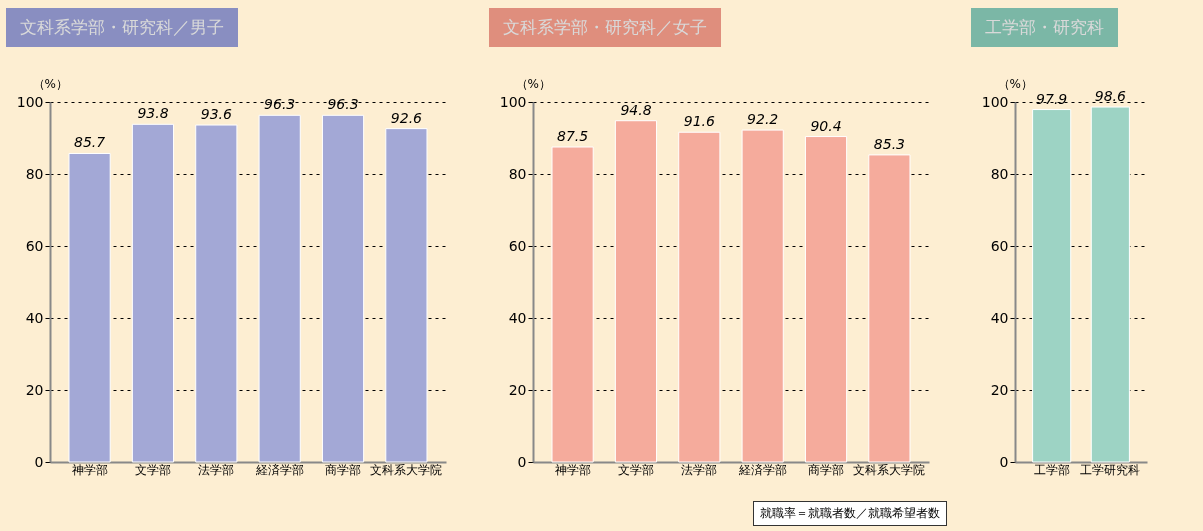 The height and width of the screenshot is (531, 1203). What do you see at coordinates (889, 143) in the screenshot?
I see `data-label: 85.3` at bounding box center [889, 143].